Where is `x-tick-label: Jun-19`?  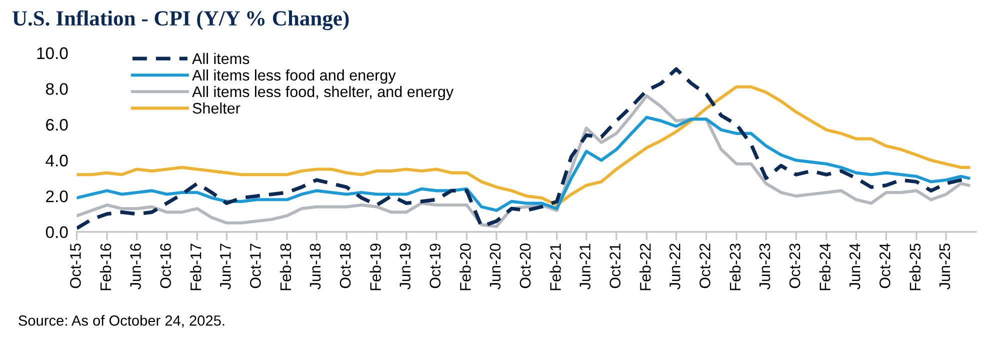
x-tick-label: Jun-19 is located at coordinates (405, 267).